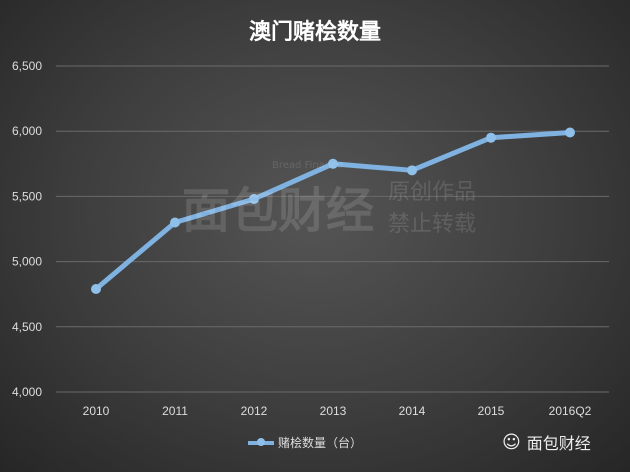  Describe the element at coordinates (333, 411) in the screenshot. I see `x-tick-label: 2013` at that location.